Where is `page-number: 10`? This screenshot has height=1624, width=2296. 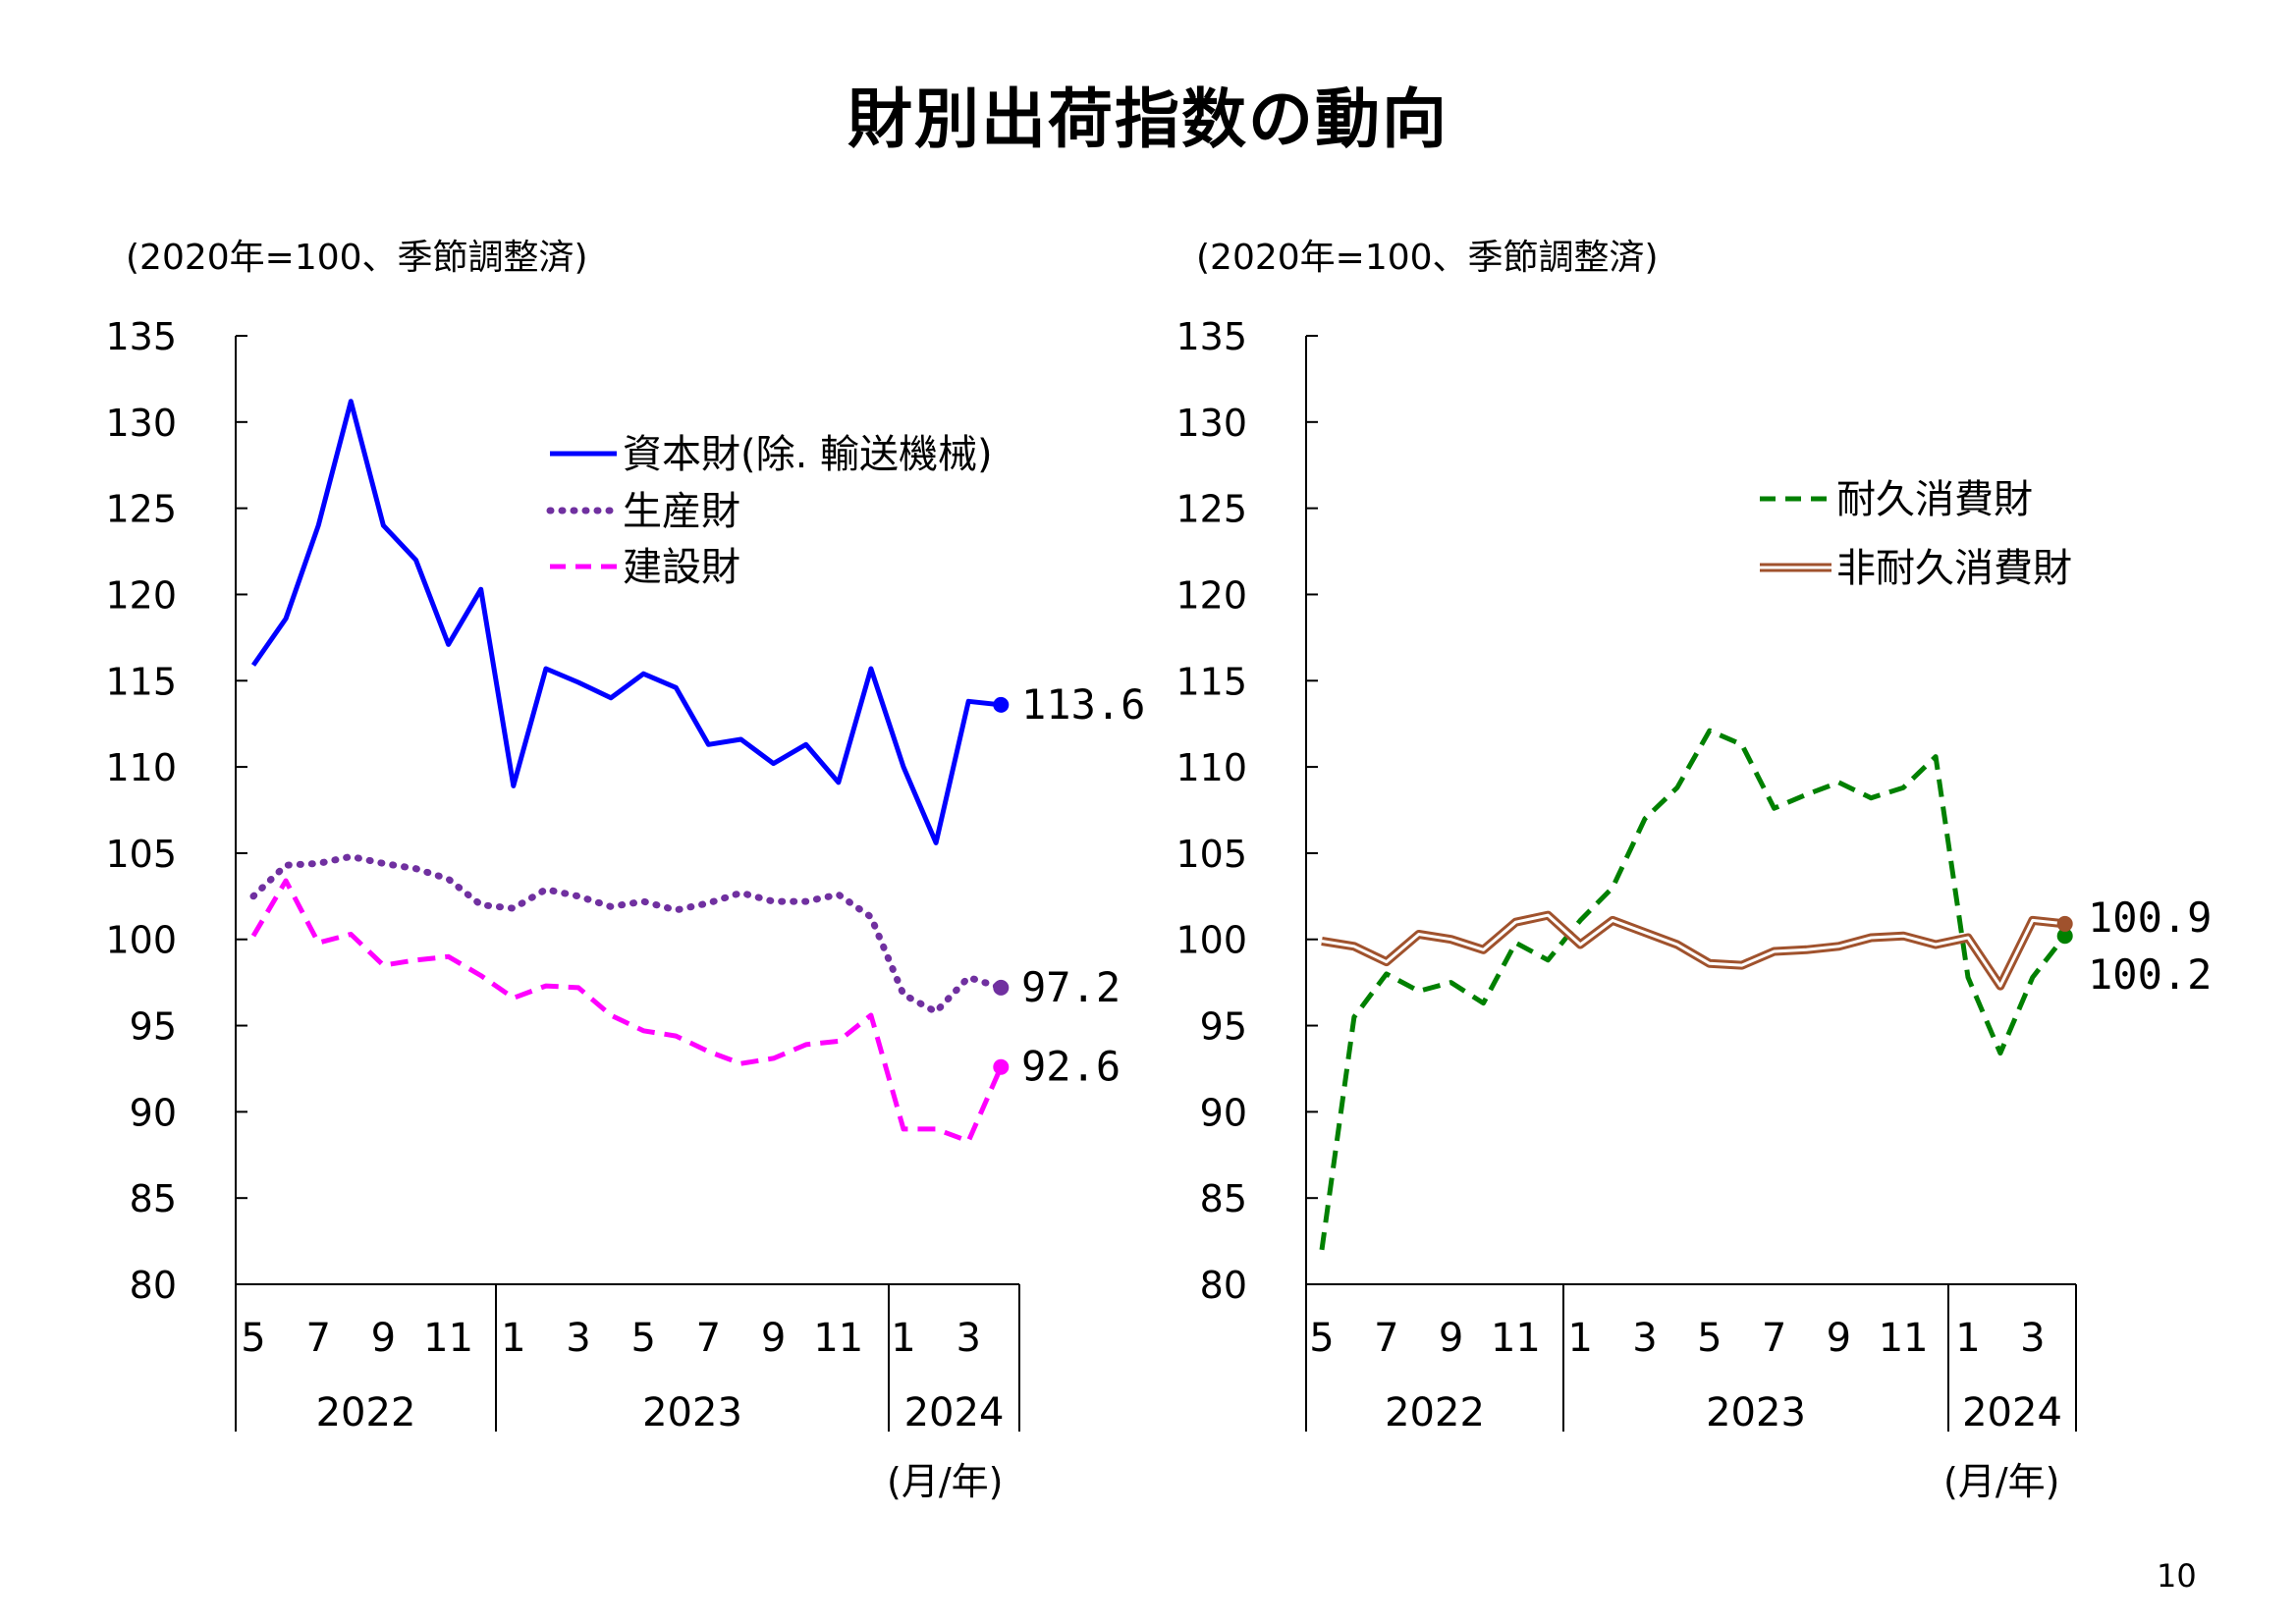
page-number: 10 is located at coordinates (2177, 1576).